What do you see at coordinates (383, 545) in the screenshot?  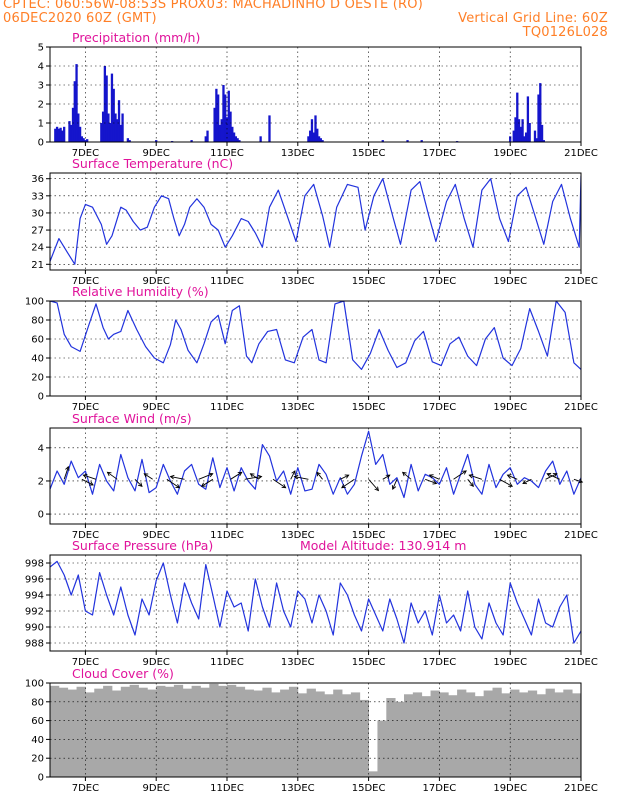 I see `chart-subtitle-4: Model Altitude: 130.914 m` at bounding box center [383, 545].